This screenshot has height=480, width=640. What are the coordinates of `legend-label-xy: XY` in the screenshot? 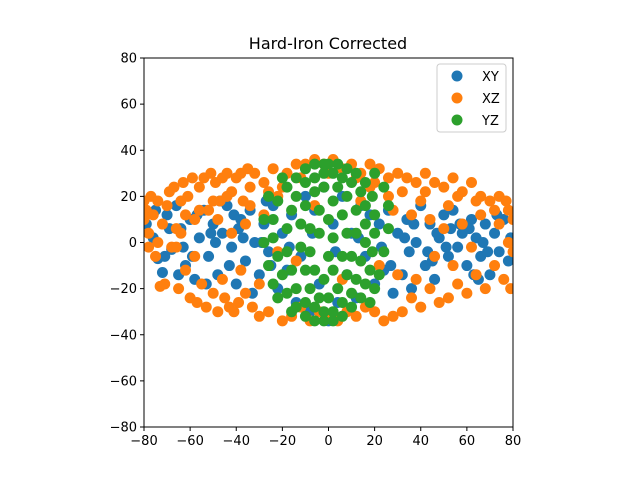 It's located at (490, 77).